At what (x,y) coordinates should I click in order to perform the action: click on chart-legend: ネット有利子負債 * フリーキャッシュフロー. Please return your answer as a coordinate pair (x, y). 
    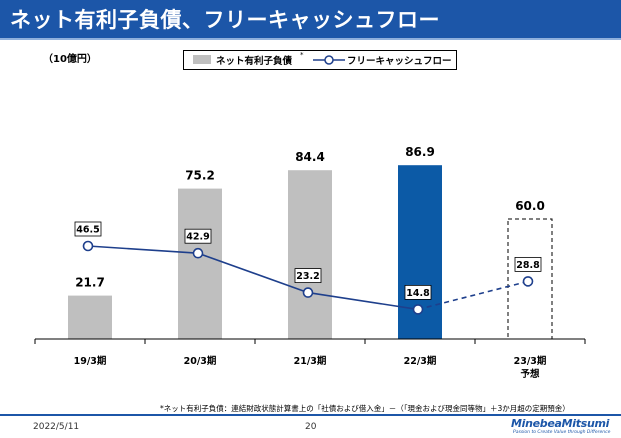
    Looking at the image, I should click on (320, 60).